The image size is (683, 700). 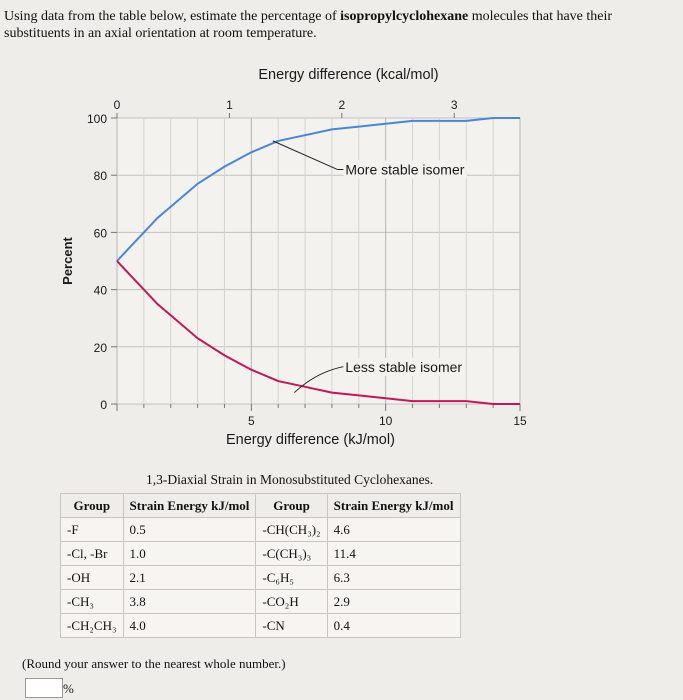 What do you see at coordinates (189, 553) in the screenshot?
I see `table-cell: 1.0` at bounding box center [189, 553].